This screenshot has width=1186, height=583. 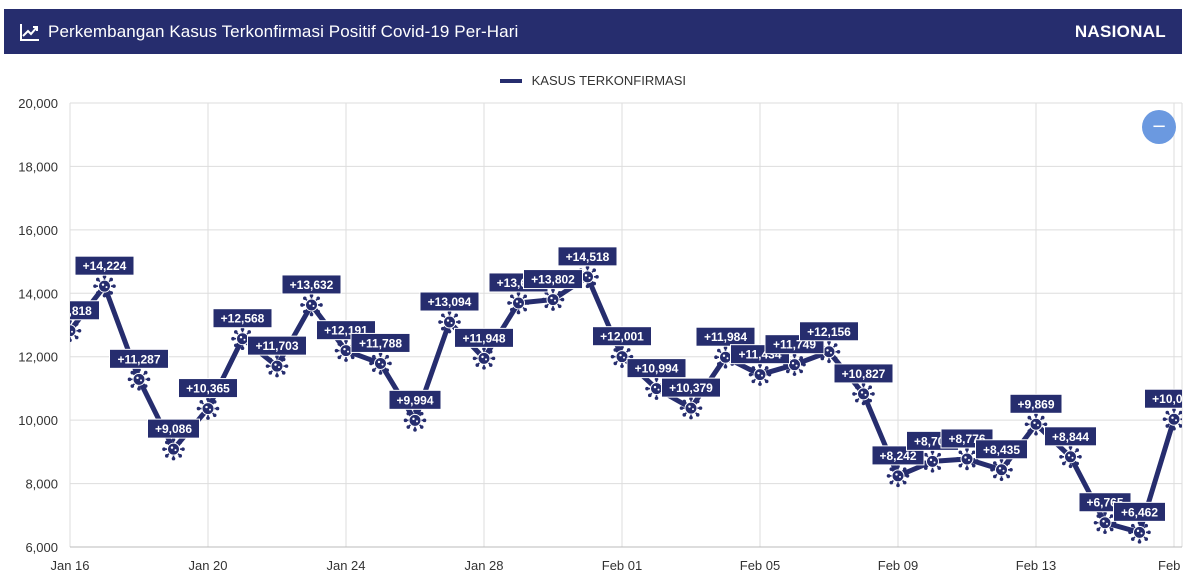 I want to click on x-tick-label: Jan 20, so click(x=207, y=565).